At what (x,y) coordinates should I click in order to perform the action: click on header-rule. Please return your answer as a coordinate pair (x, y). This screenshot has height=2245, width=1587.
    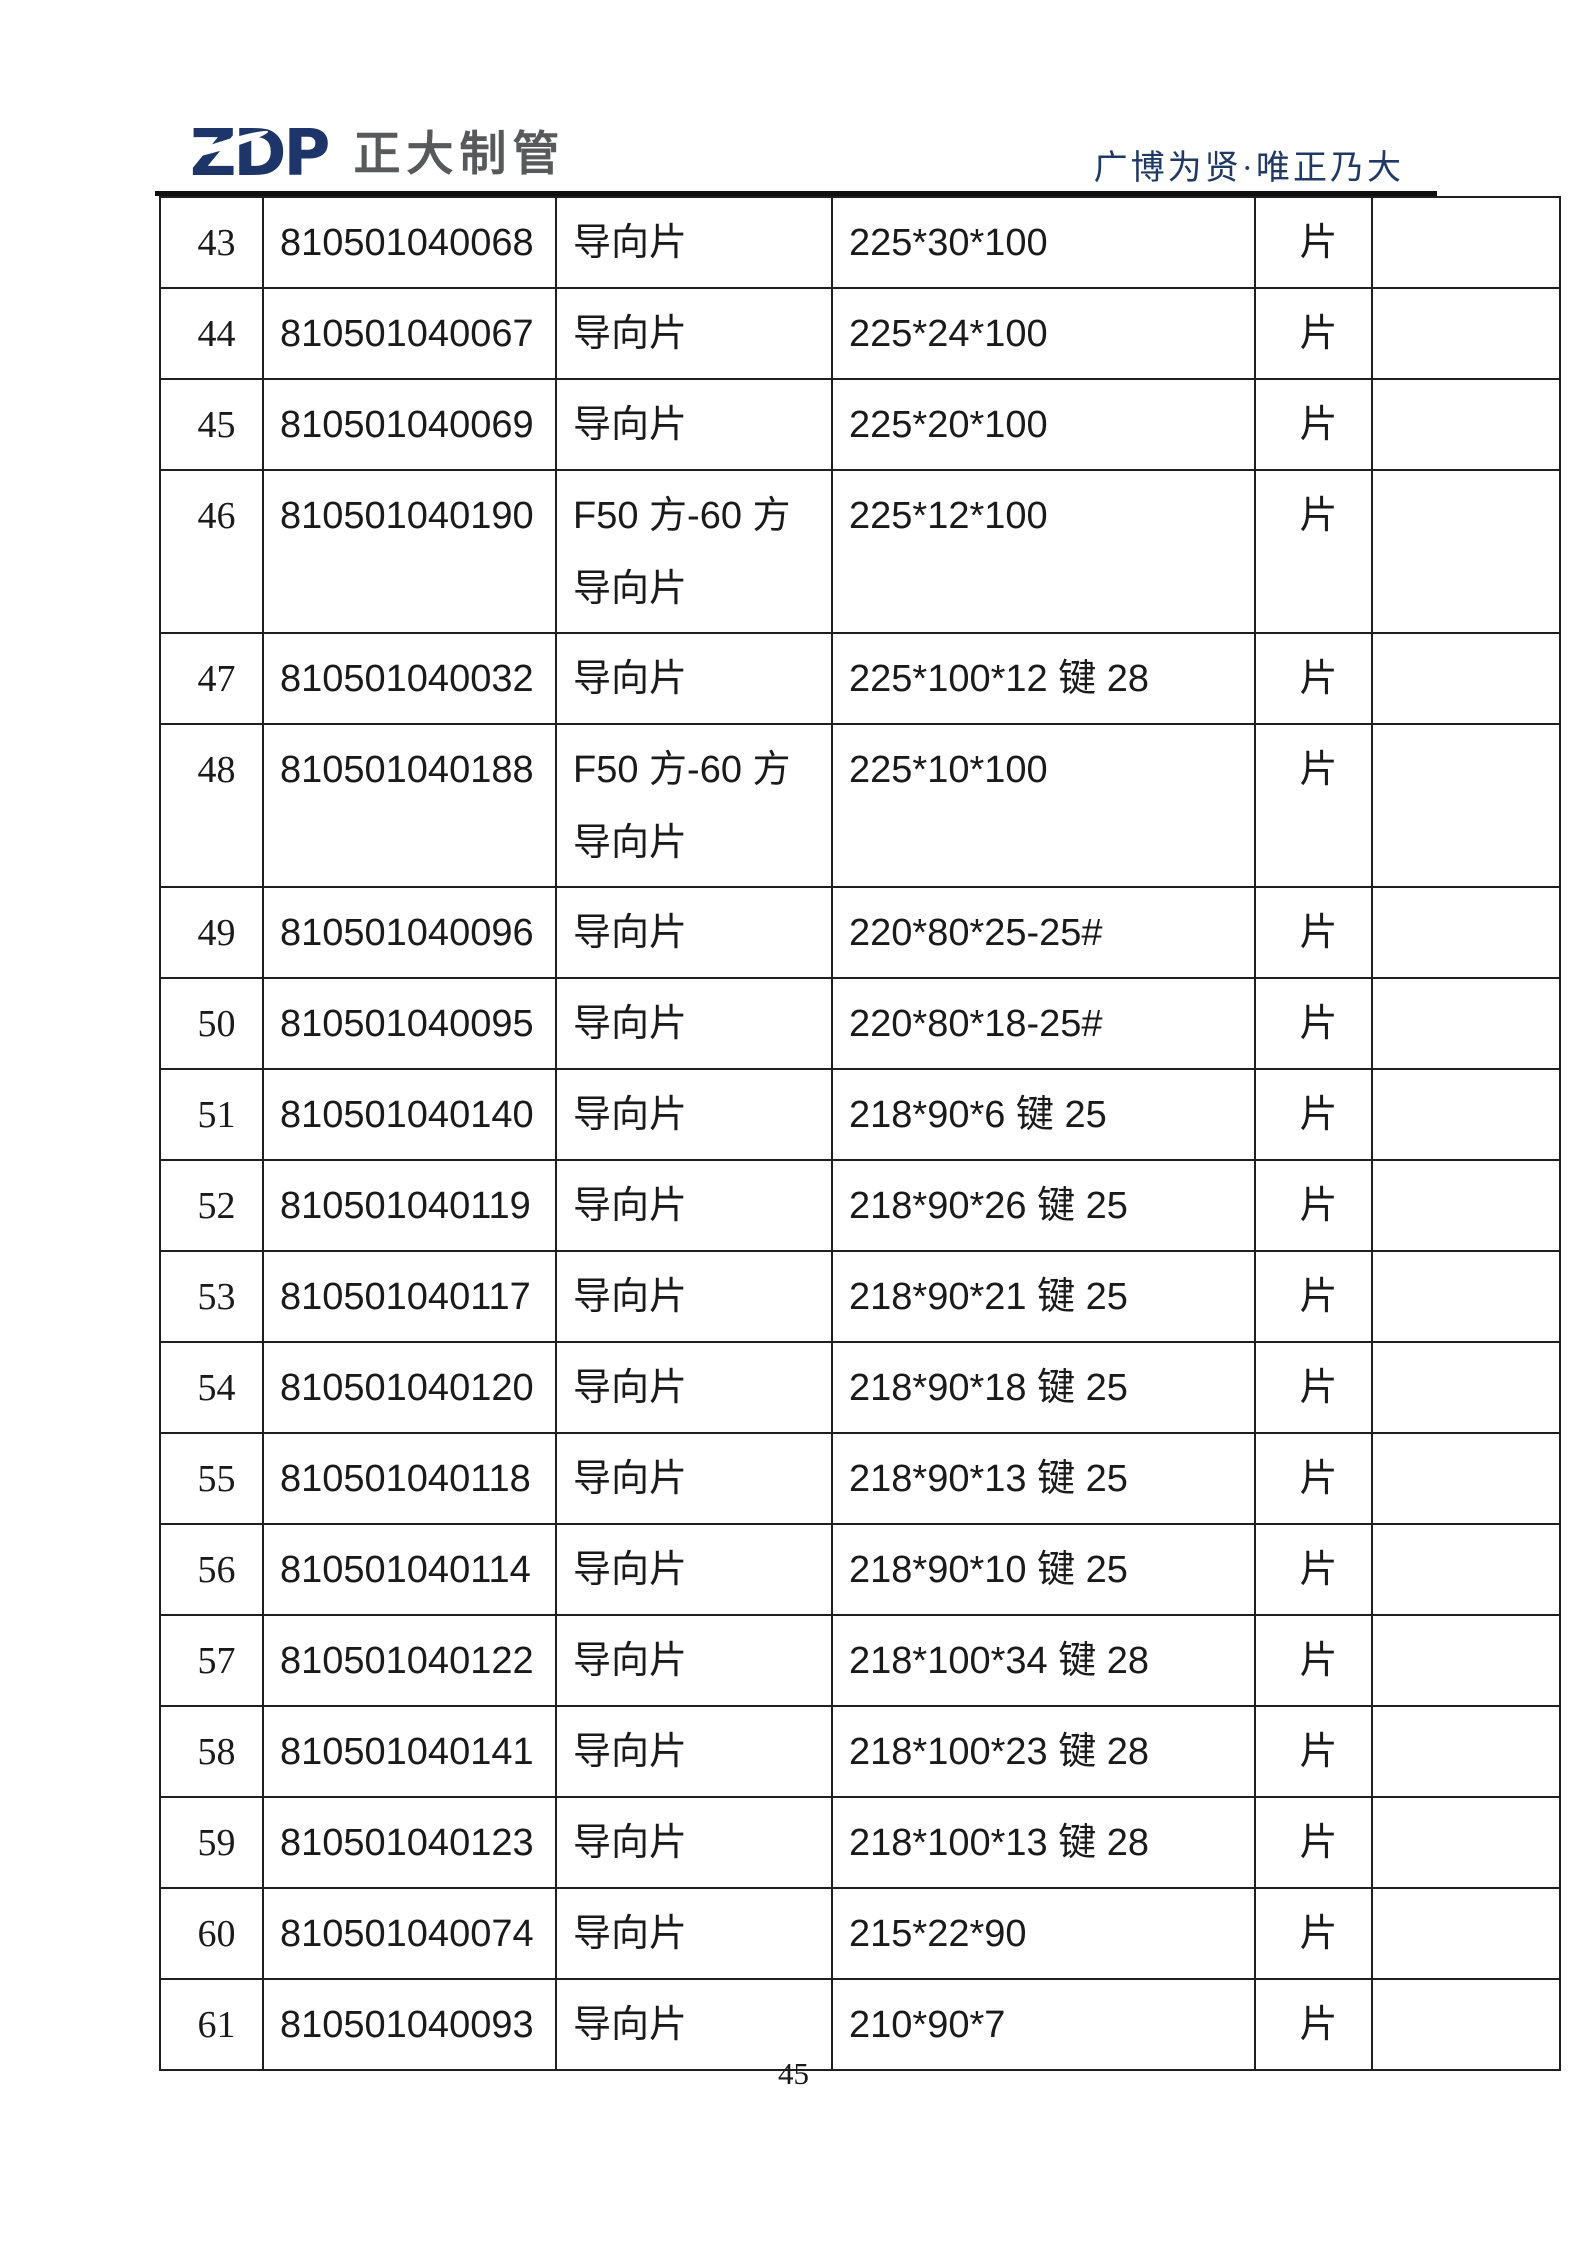
    Looking at the image, I should click on (796, 193).